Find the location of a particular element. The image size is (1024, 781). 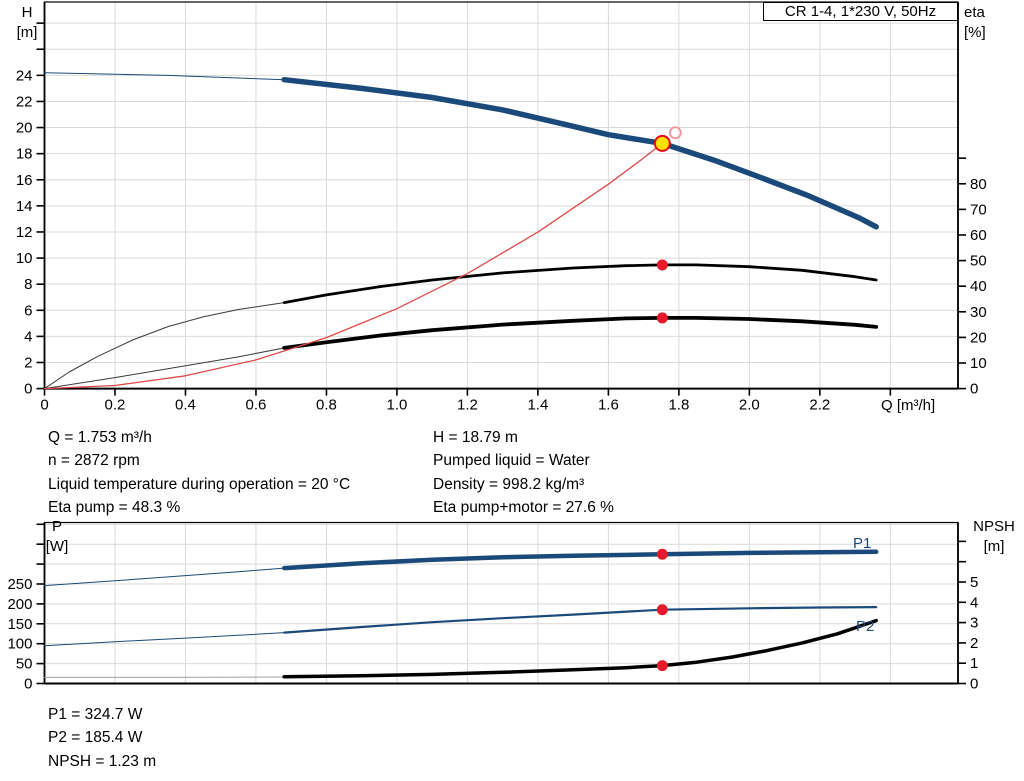

eta-pump-motor-extension is located at coordinates (164, 368).